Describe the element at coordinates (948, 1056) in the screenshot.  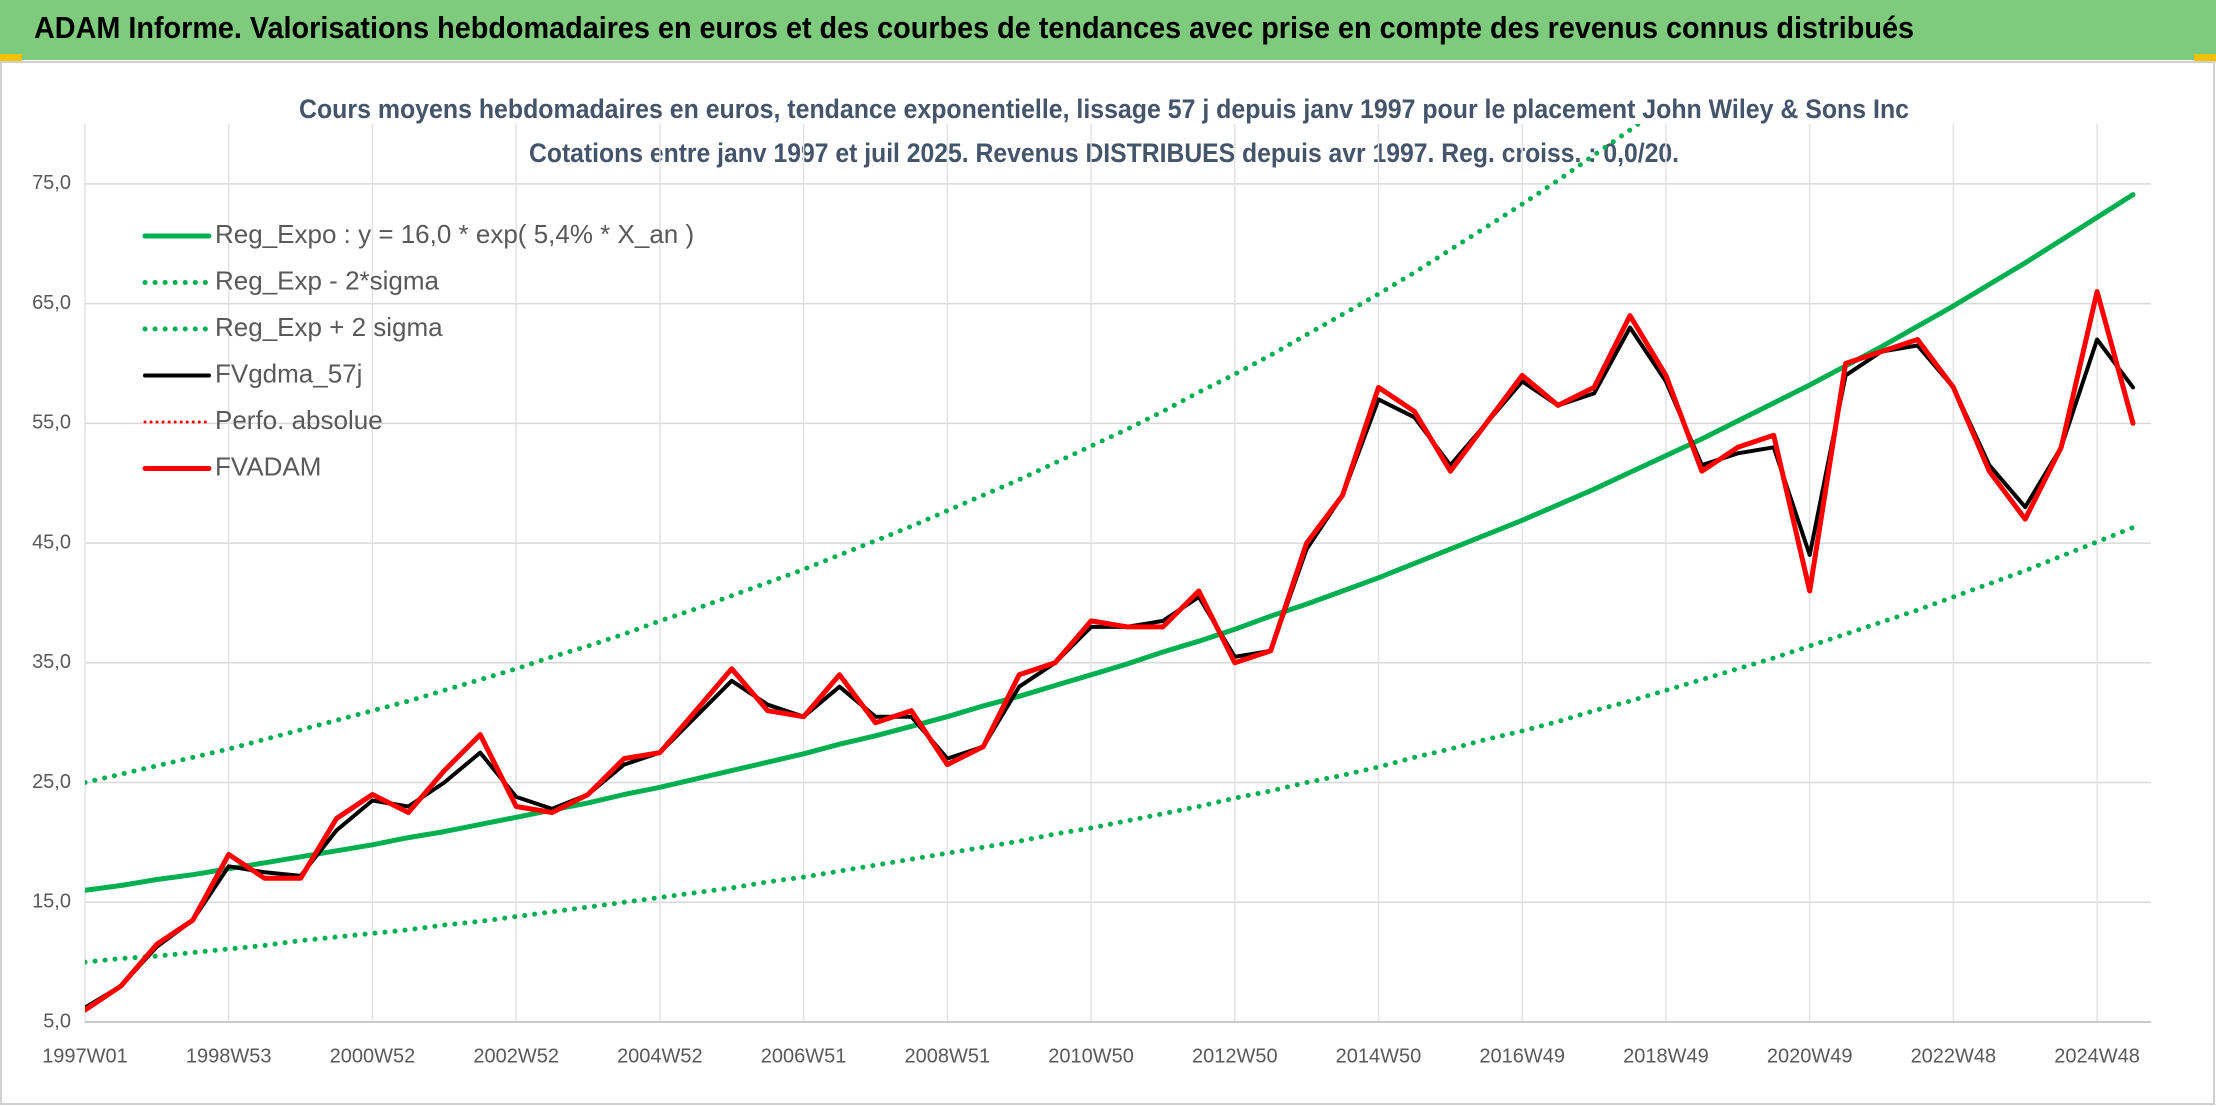
I see `x-tick-label: 2008W51` at that location.